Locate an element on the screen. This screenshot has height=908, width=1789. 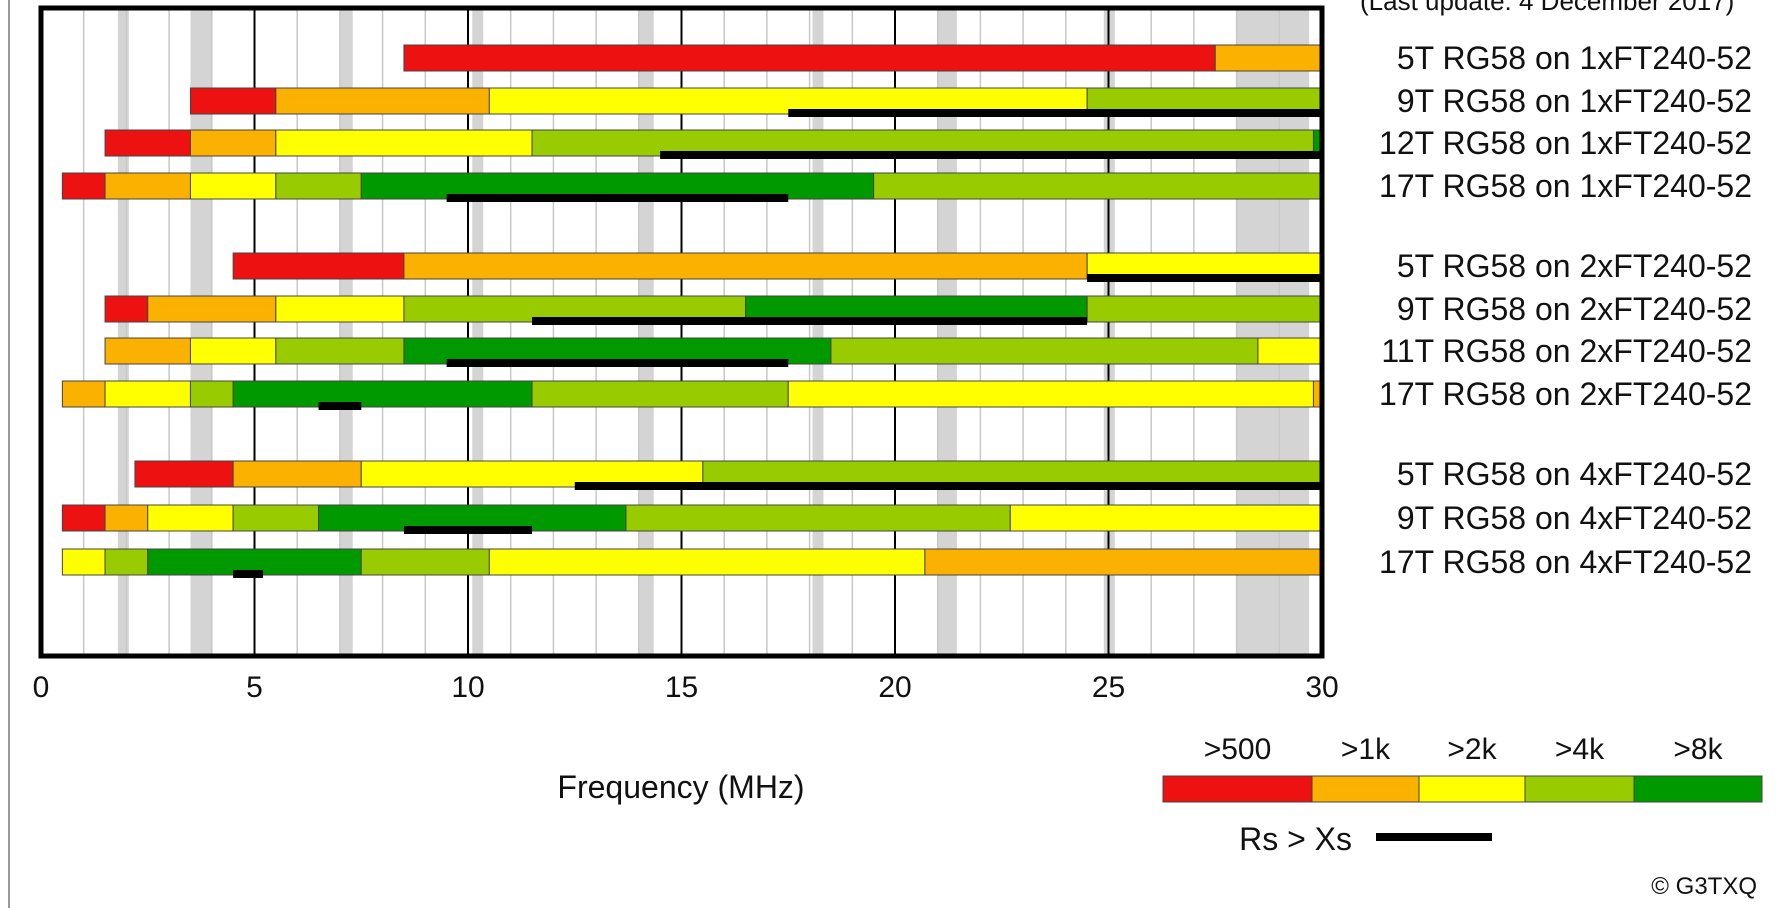
row-label: 17T RG58 on 1xFT240-52 is located at coordinates (1565, 186).